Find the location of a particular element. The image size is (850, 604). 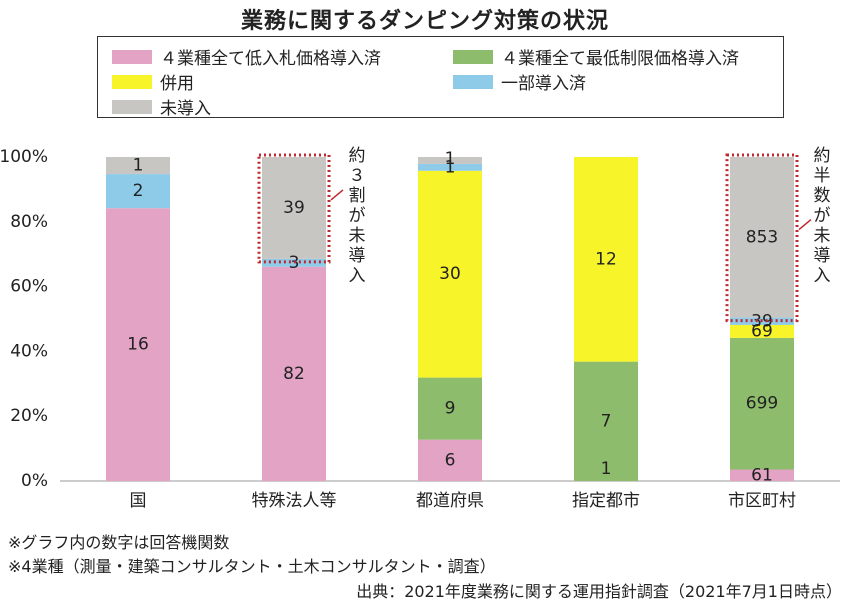

legend-label-combined: 併用 is located at coordinates (177, 84).